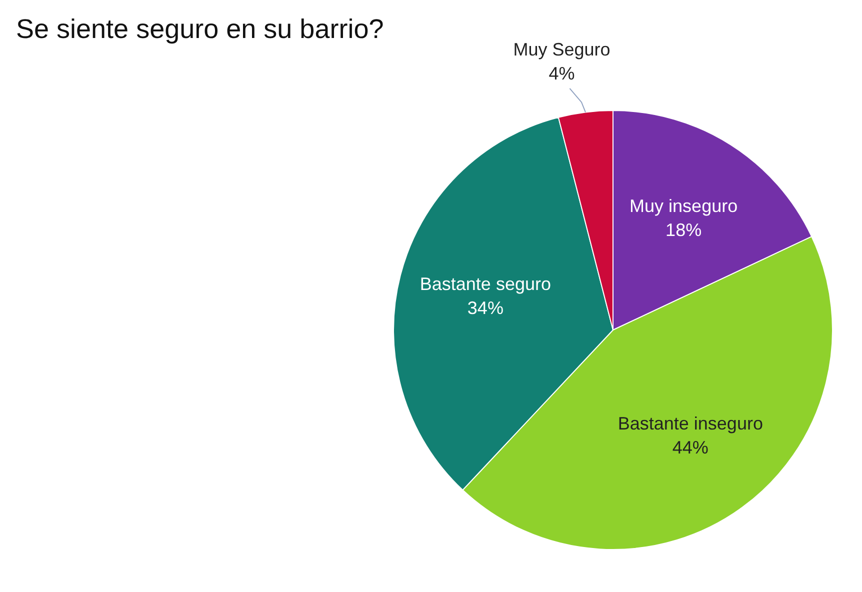 This screenshot has height=592, width=862. What do you see at coordinates (561, 73) in the screenshot?
I see `data-label: 4%` at bounding box center [561, 73].